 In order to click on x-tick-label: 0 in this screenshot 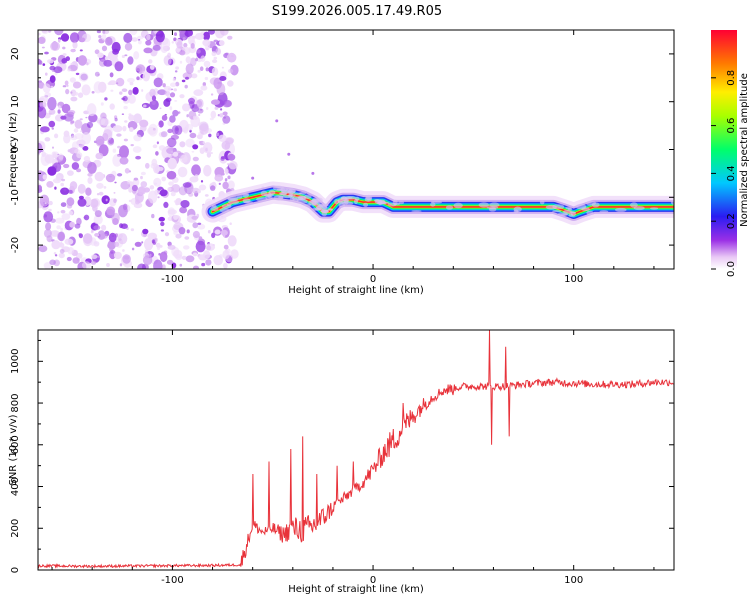, I will do `click(373, 580)`.